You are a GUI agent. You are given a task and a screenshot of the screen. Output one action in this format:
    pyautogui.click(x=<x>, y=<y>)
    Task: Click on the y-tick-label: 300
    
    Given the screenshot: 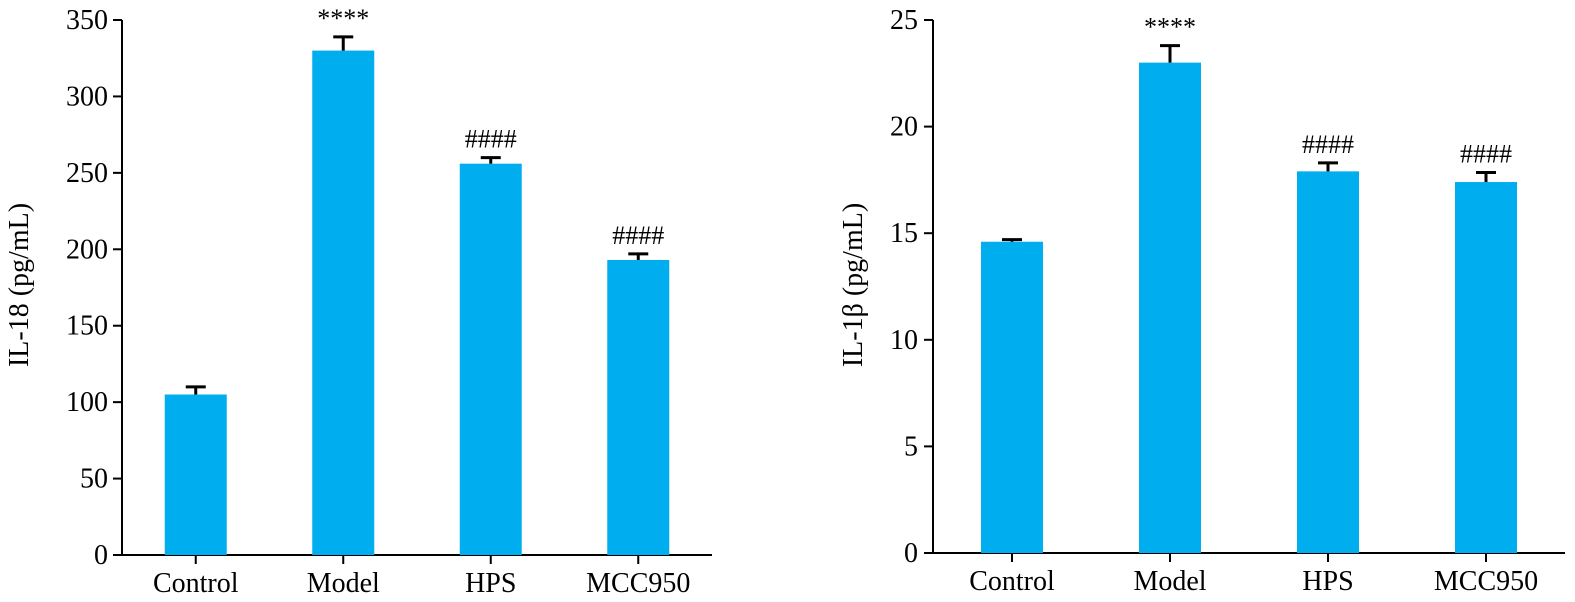 What is the action you would take?
    pyautogui.click(x=87, y=96)
    